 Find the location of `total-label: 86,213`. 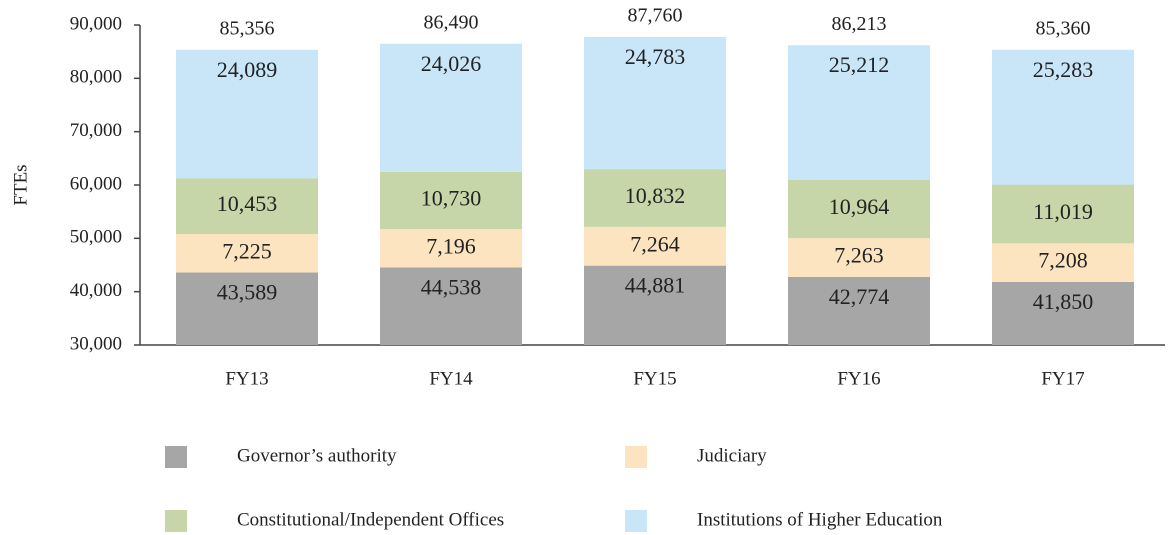

total-label: 86,213 is located at coordinates (859, 24).